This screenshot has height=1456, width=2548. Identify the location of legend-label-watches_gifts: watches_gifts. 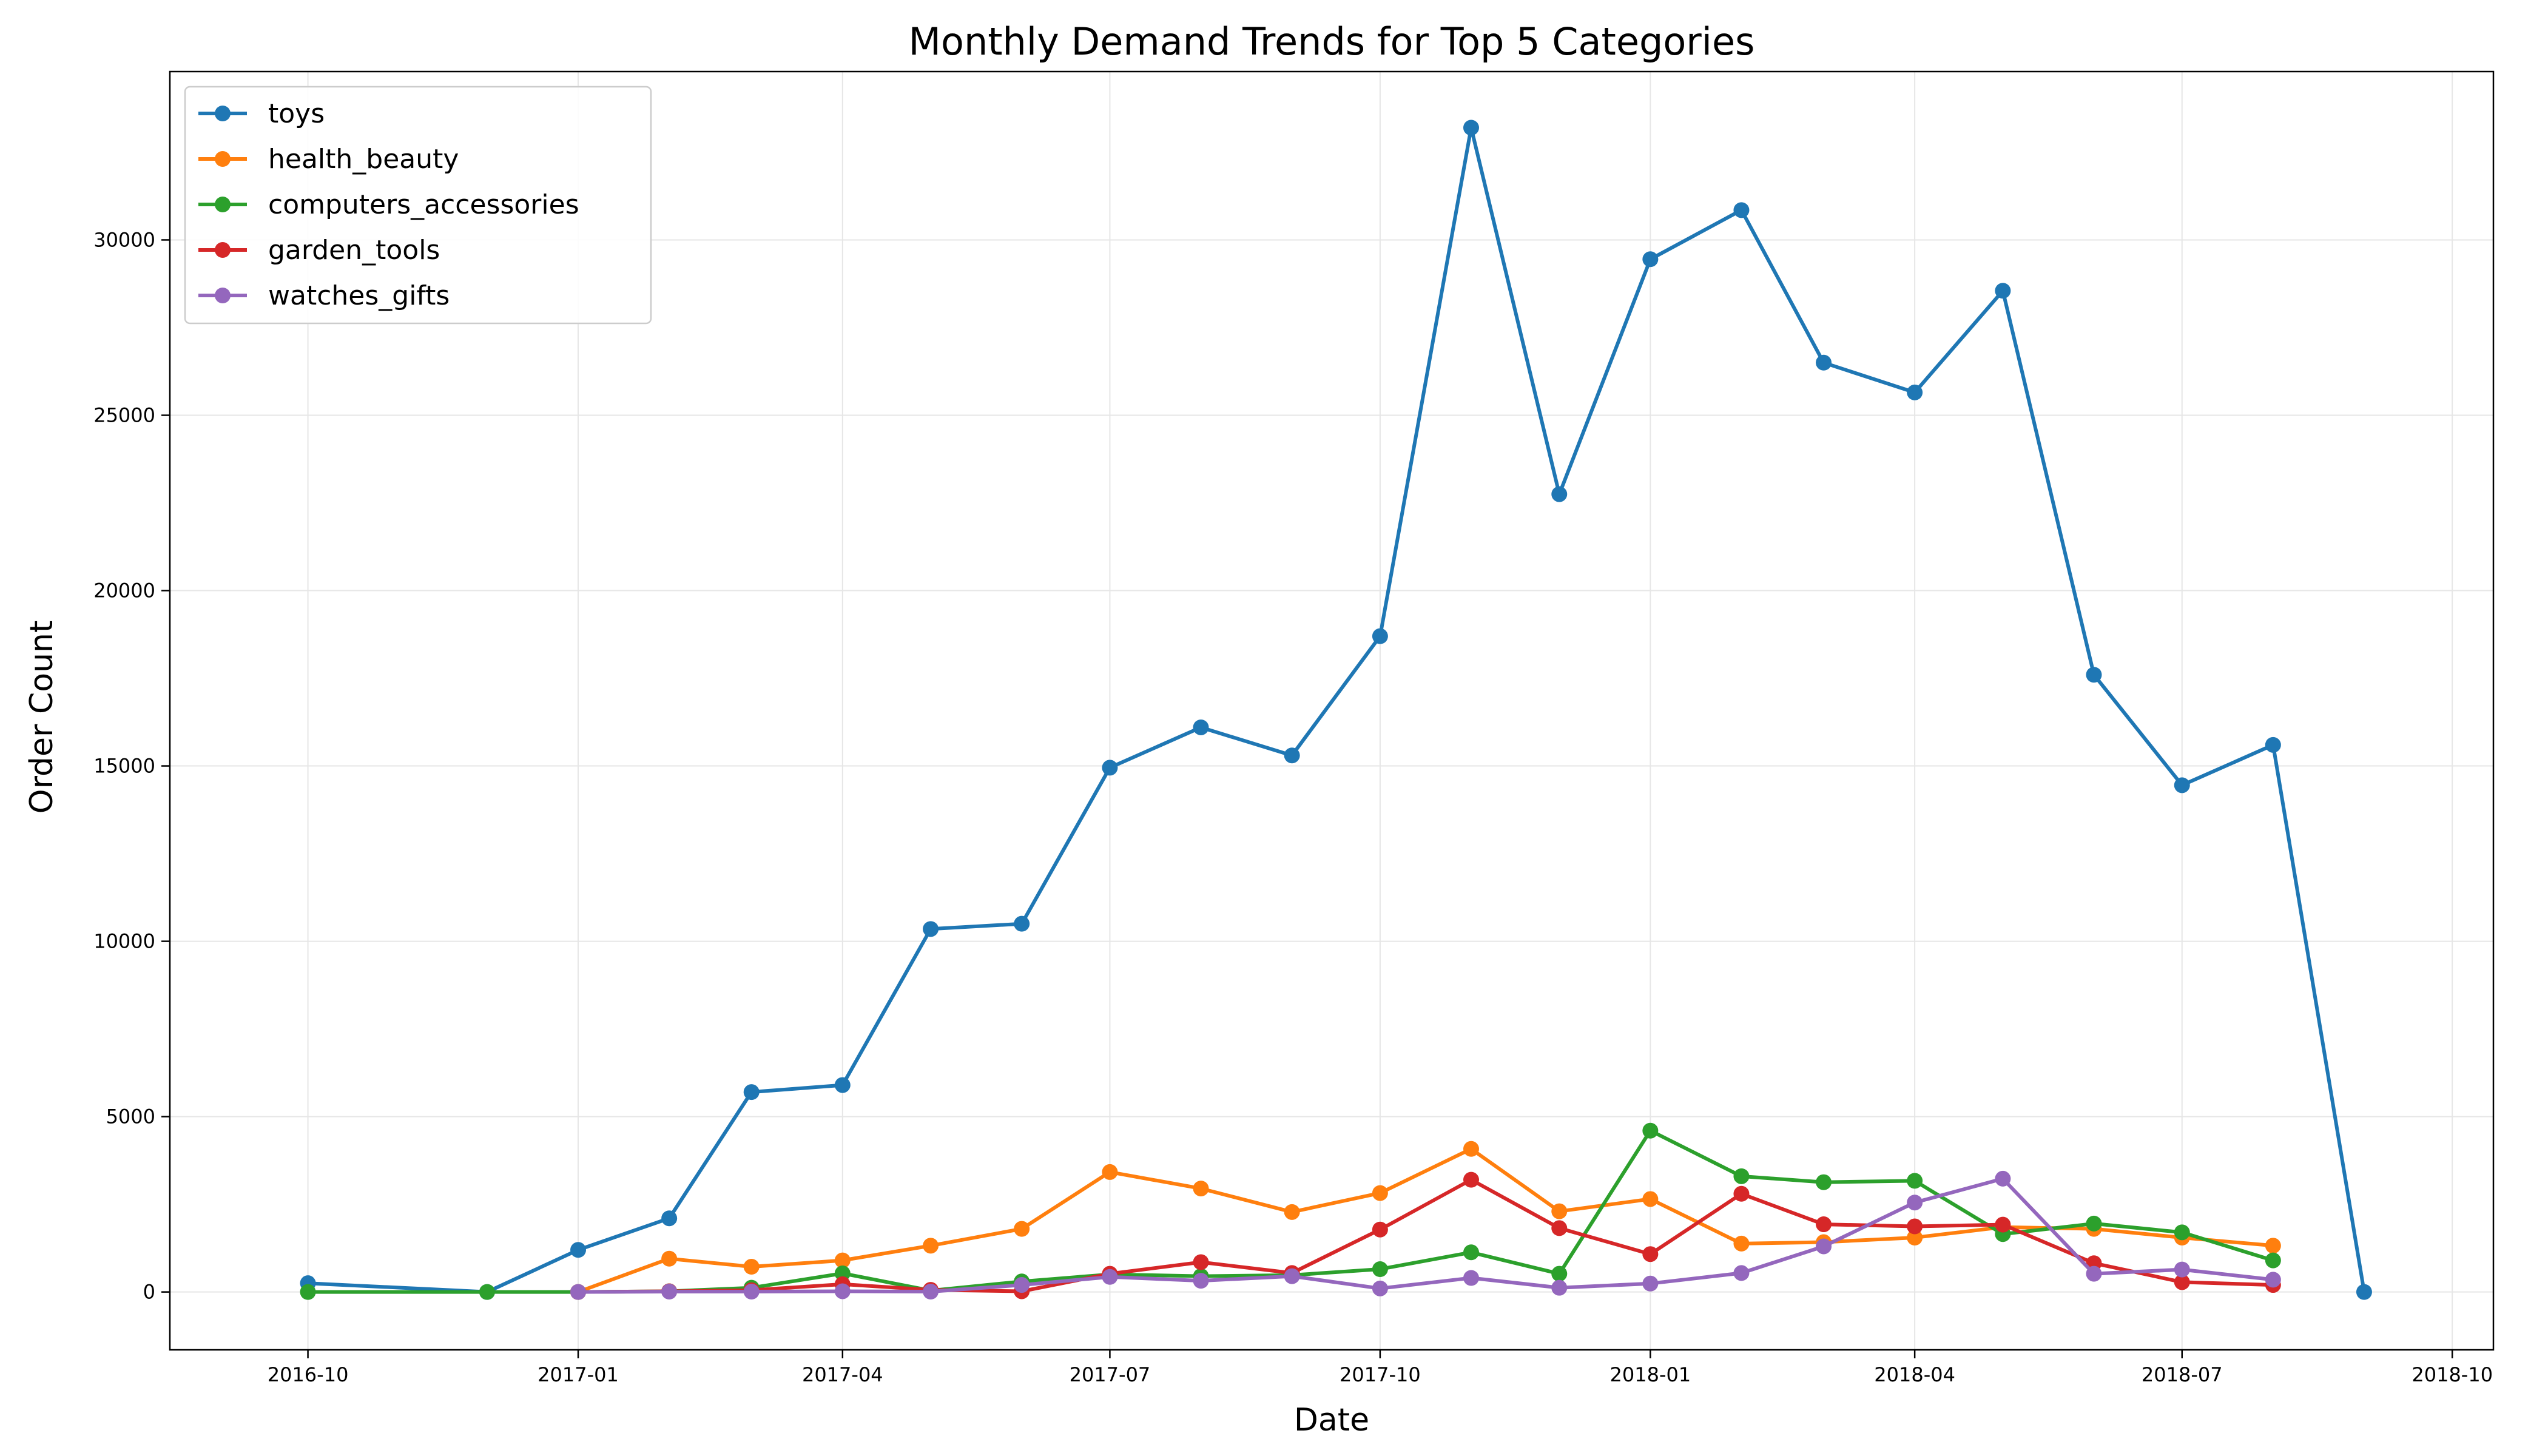
(359, 295).